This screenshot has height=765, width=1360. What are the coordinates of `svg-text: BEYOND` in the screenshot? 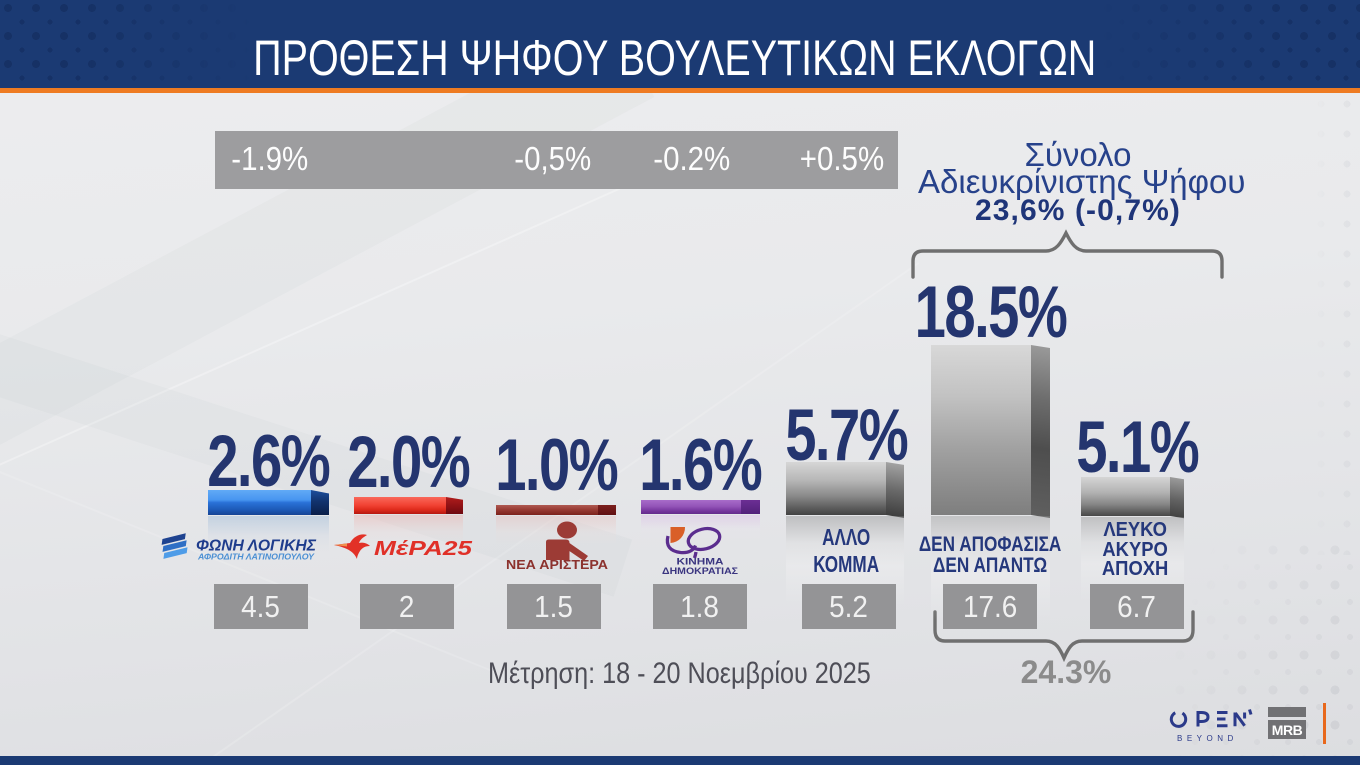 It's located at (1207, 738).